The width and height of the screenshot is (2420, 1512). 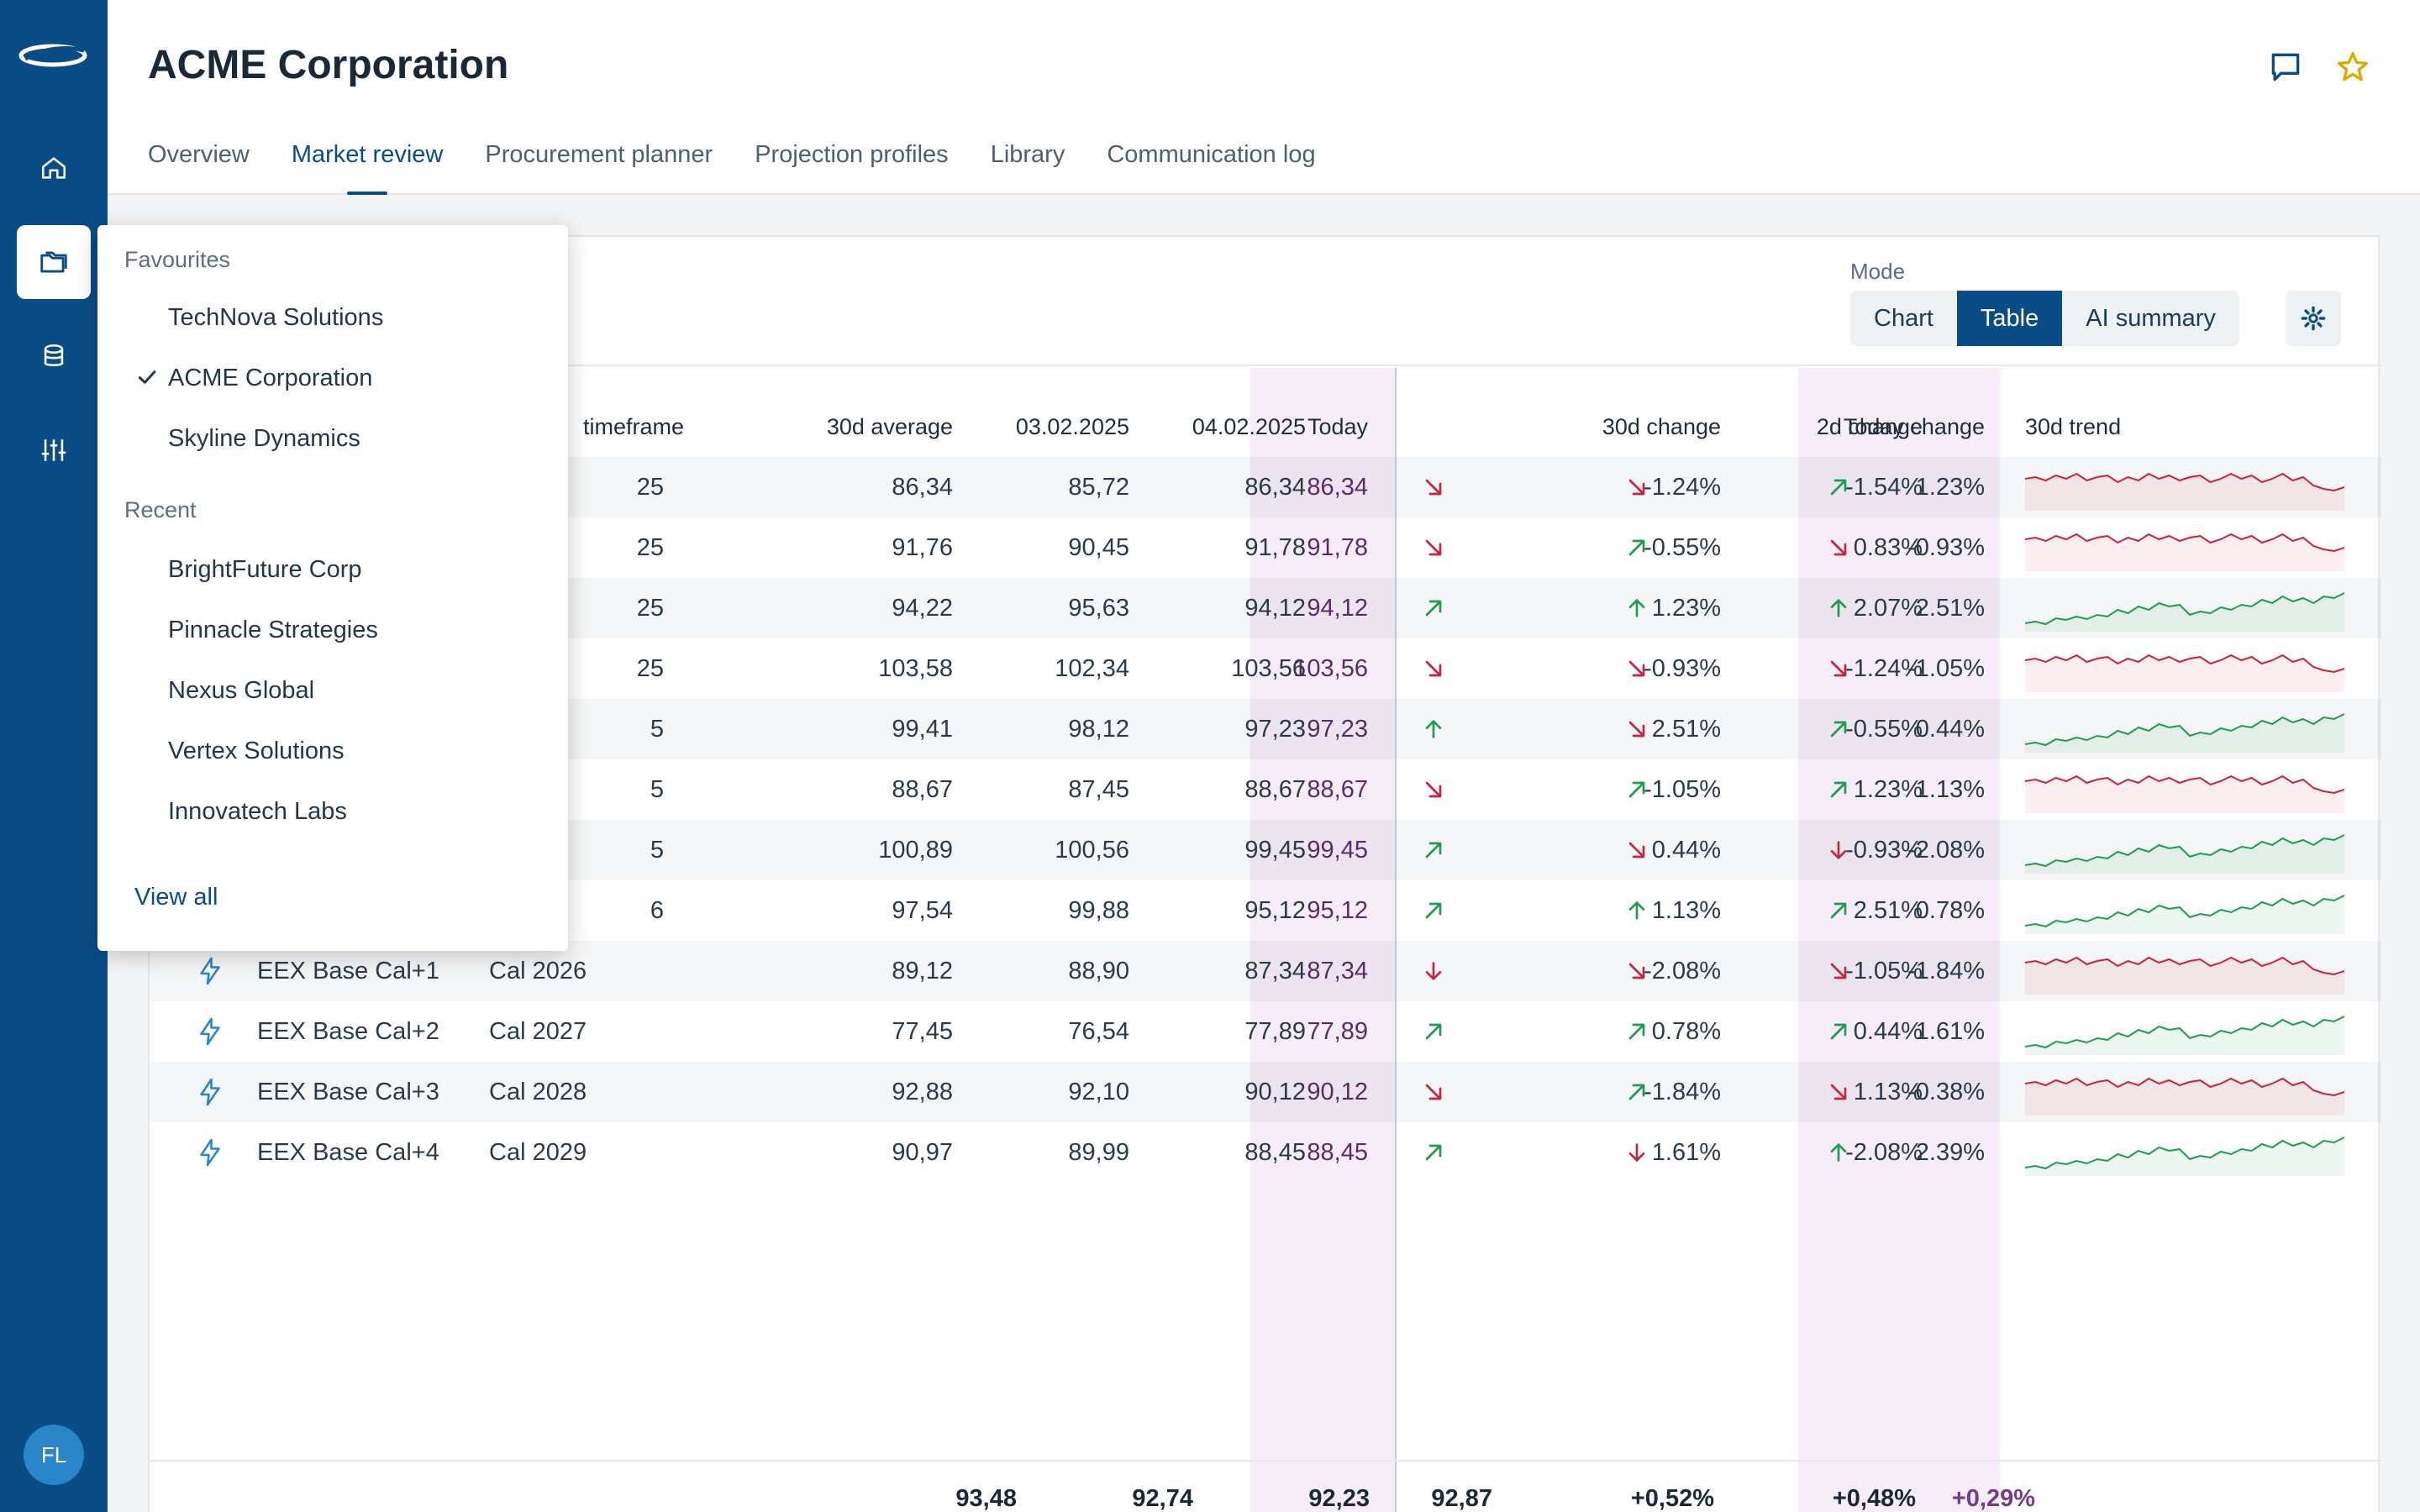 What do you see at coordinates (199, 154) in the screenshot?
I see `tab-overview: Overview` at bounding box center [199, 154].